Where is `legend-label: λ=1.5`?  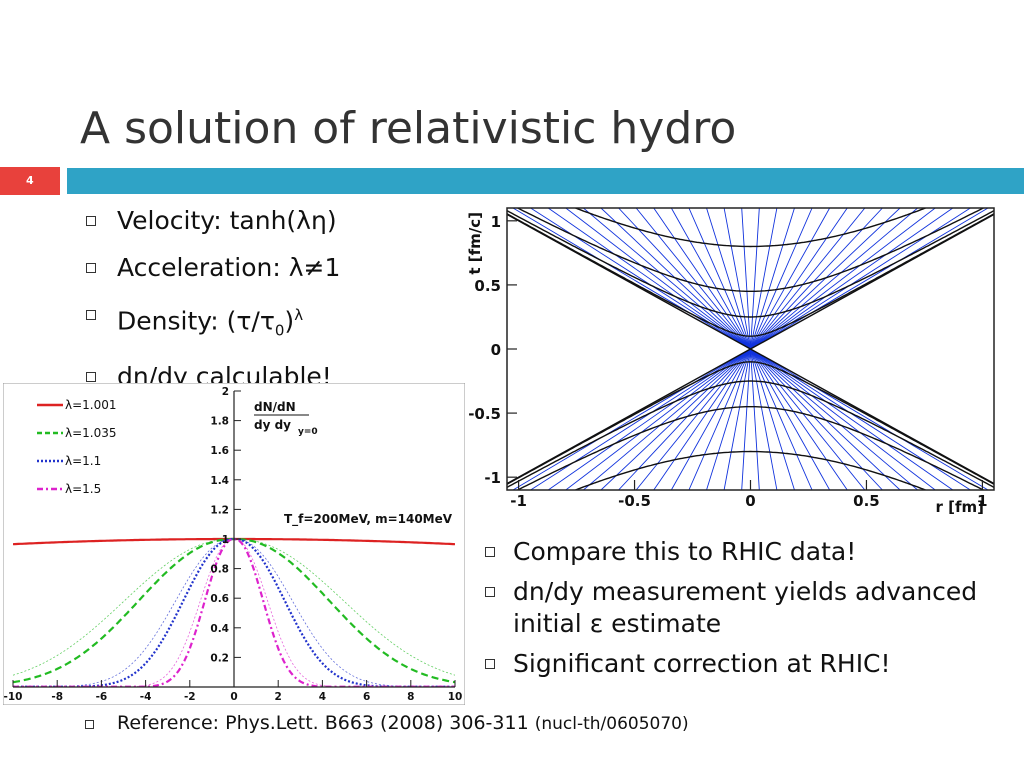
legend-label: λ=1.5 is located at coordinates (83, 489).